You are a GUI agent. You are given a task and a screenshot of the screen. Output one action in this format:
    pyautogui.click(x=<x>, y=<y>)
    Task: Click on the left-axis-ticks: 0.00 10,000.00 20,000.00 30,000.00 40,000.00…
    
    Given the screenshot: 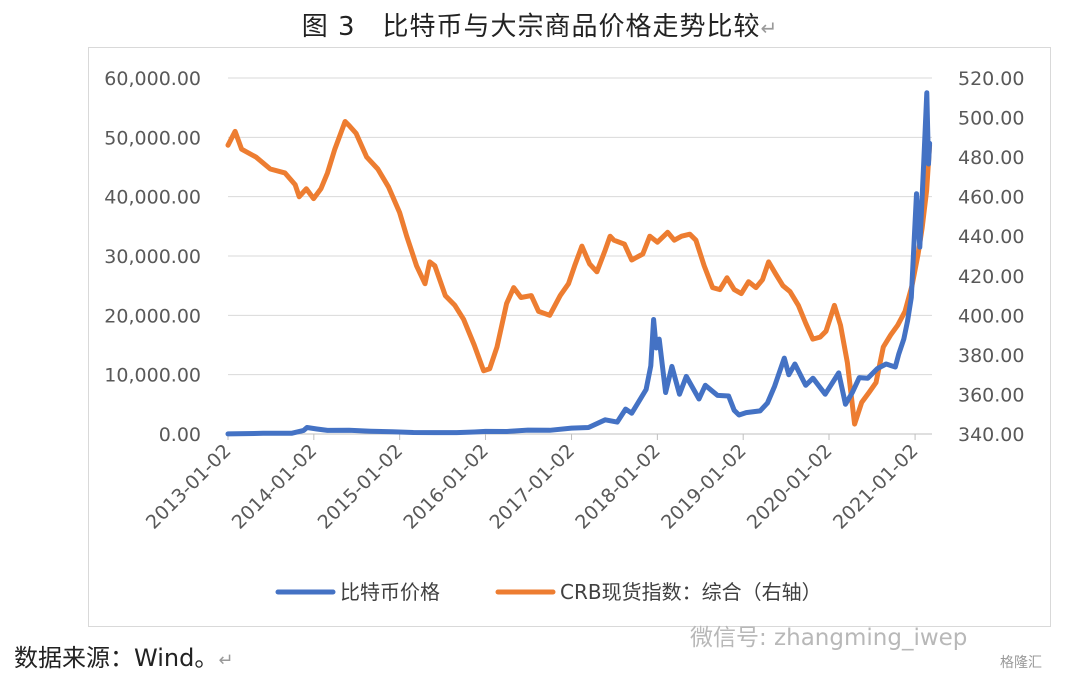 What is the action you would take?
    pyautogui.click(x=152, y=257)
    